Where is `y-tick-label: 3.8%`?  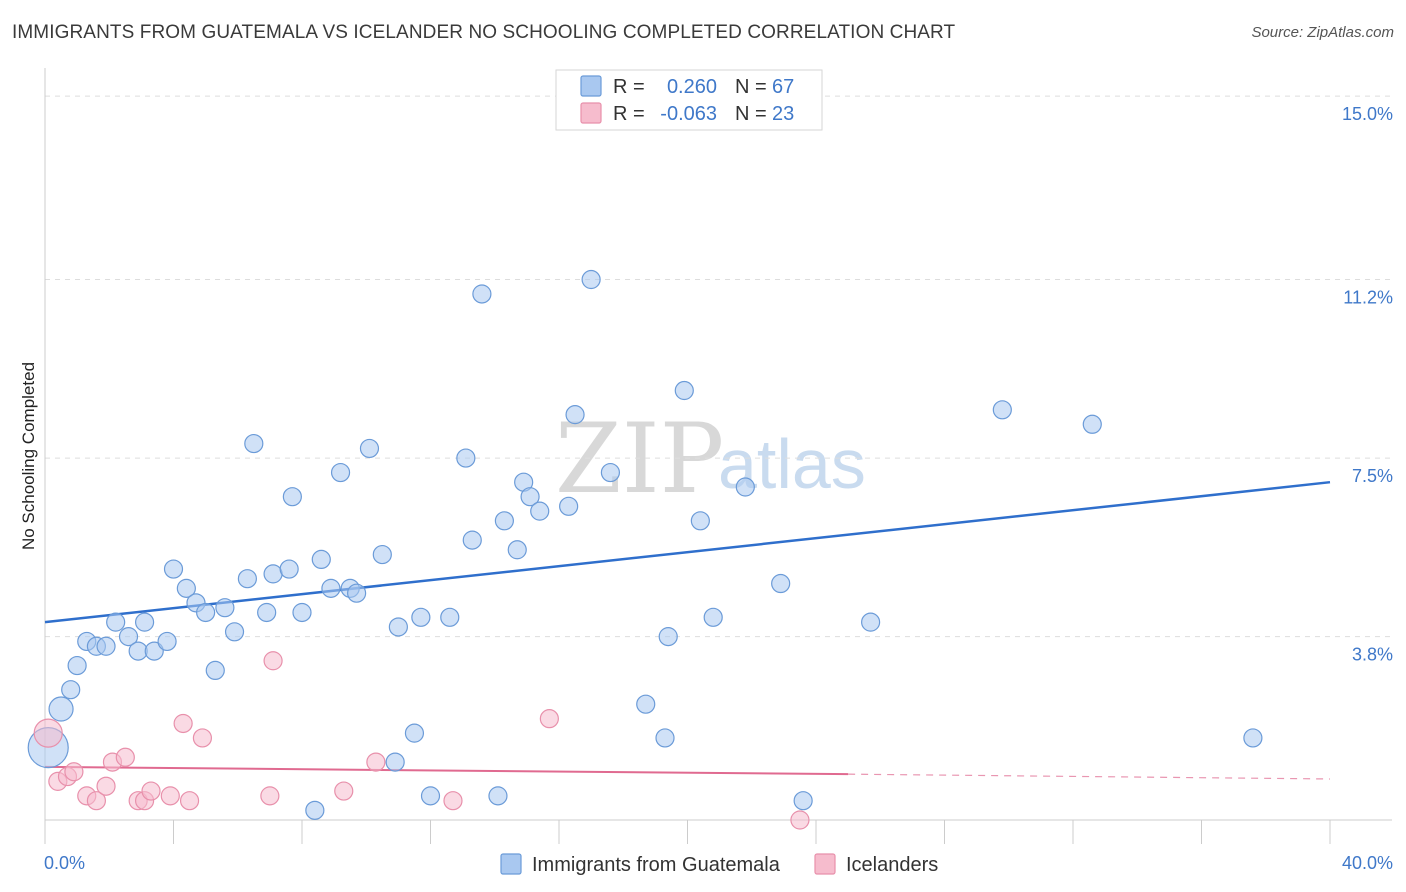
y-tick-label: 3.8% is located at coordinates (1372, 655).